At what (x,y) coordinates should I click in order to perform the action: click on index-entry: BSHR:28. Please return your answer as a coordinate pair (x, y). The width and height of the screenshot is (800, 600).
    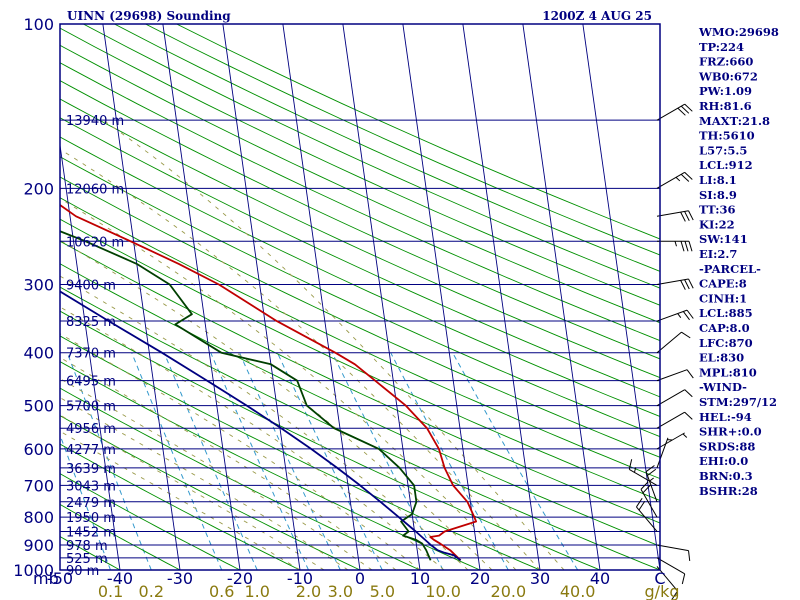
    Looking at the image, I should click on (728, 491).